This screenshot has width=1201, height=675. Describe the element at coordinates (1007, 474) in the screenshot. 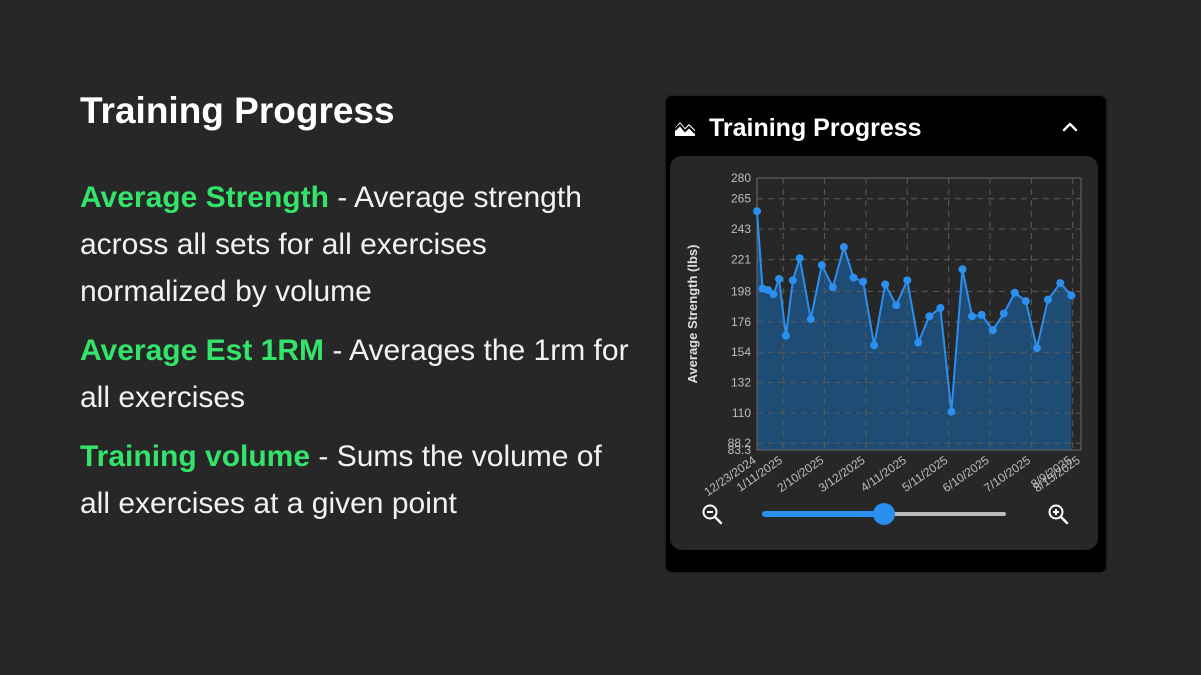

I see `x-tick-label: 7/10/2025` at that location.